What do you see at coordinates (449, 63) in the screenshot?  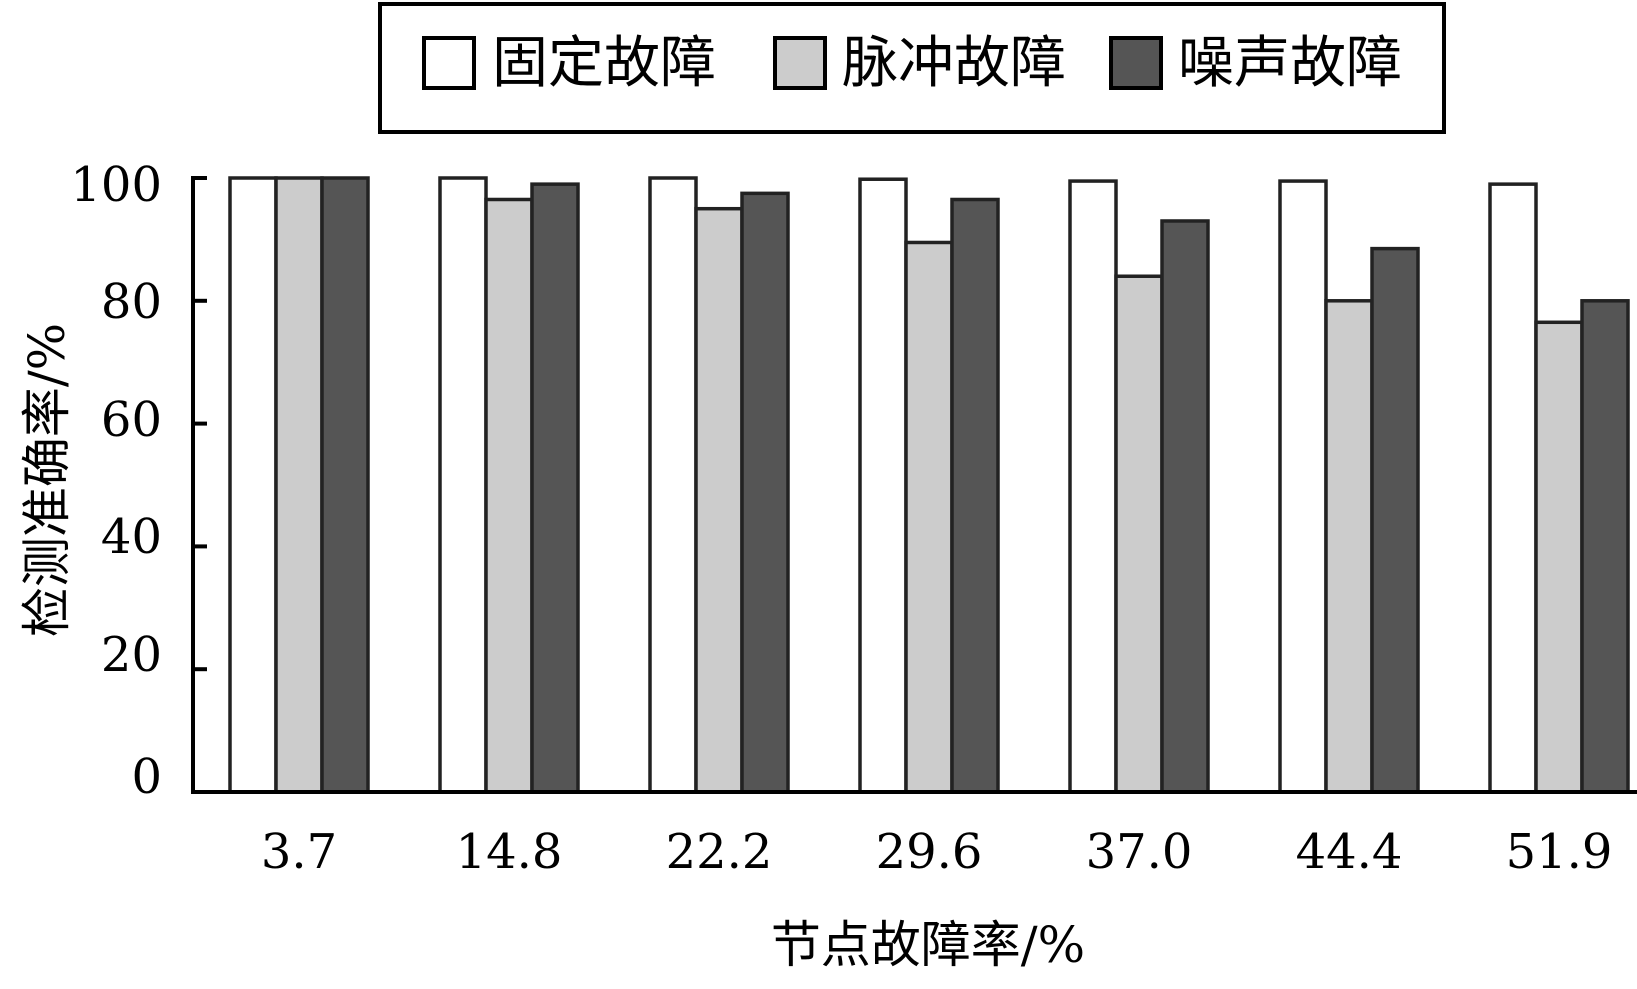 I see `legend-swatch-fixed-fault` at bounding box center [449, 63].